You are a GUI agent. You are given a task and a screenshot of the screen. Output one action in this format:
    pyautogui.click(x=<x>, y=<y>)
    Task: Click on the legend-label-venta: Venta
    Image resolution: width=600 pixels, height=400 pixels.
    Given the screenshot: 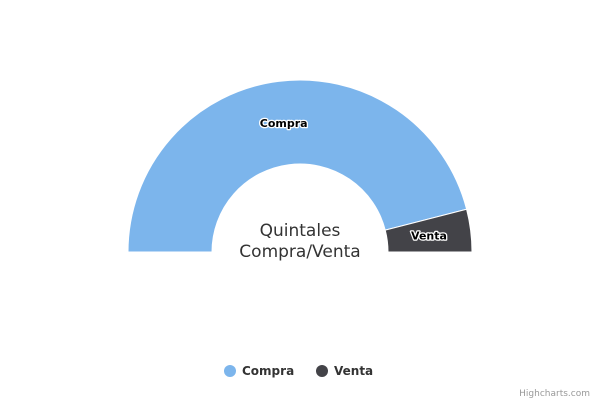 What is the action you would take?
    pyautogui.click(x=353, y=371)
    